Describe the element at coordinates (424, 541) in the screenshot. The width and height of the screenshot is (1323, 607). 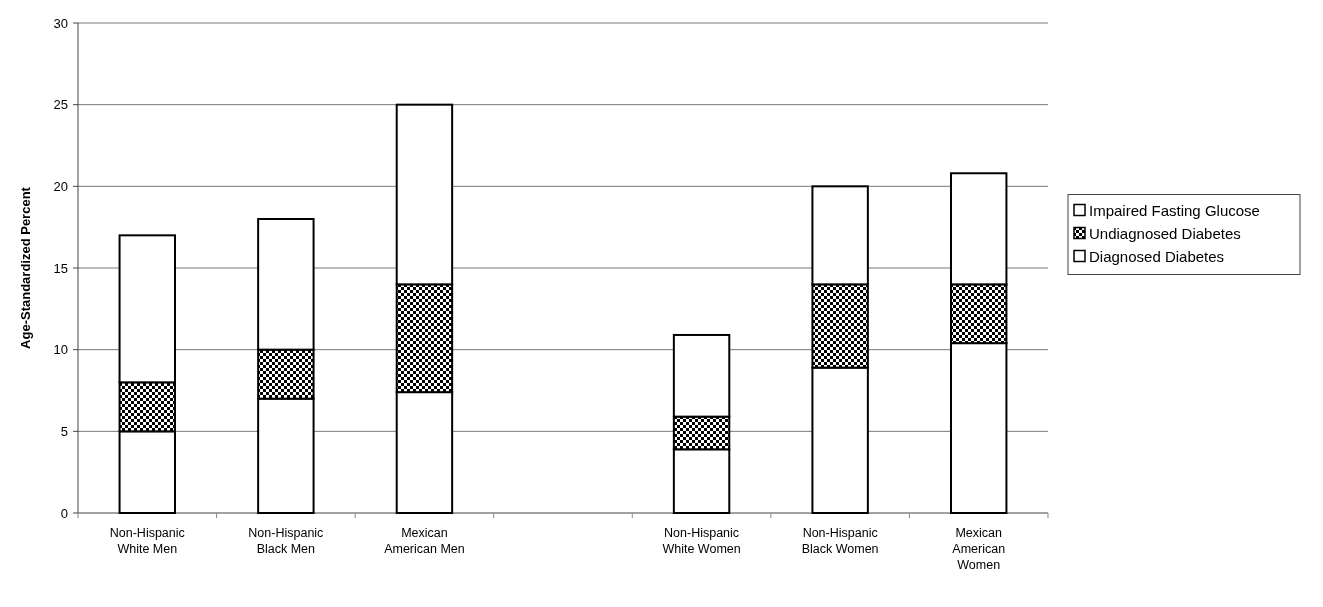
I see `x-tick-label: Mexican American Men` at that location.